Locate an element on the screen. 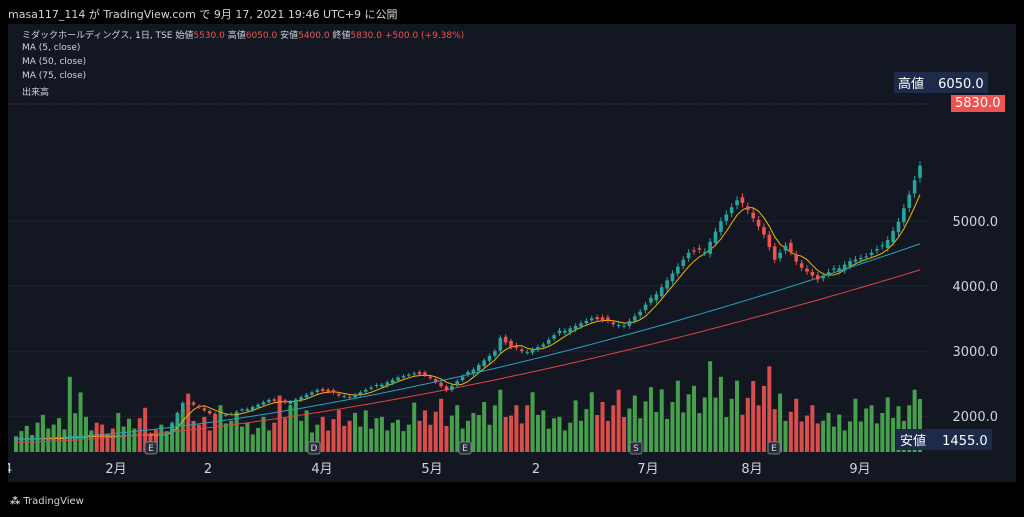 The width and height of the screenshot is (1024, 517). x-tick-label: 9月 is located at coordinates (859, 469).